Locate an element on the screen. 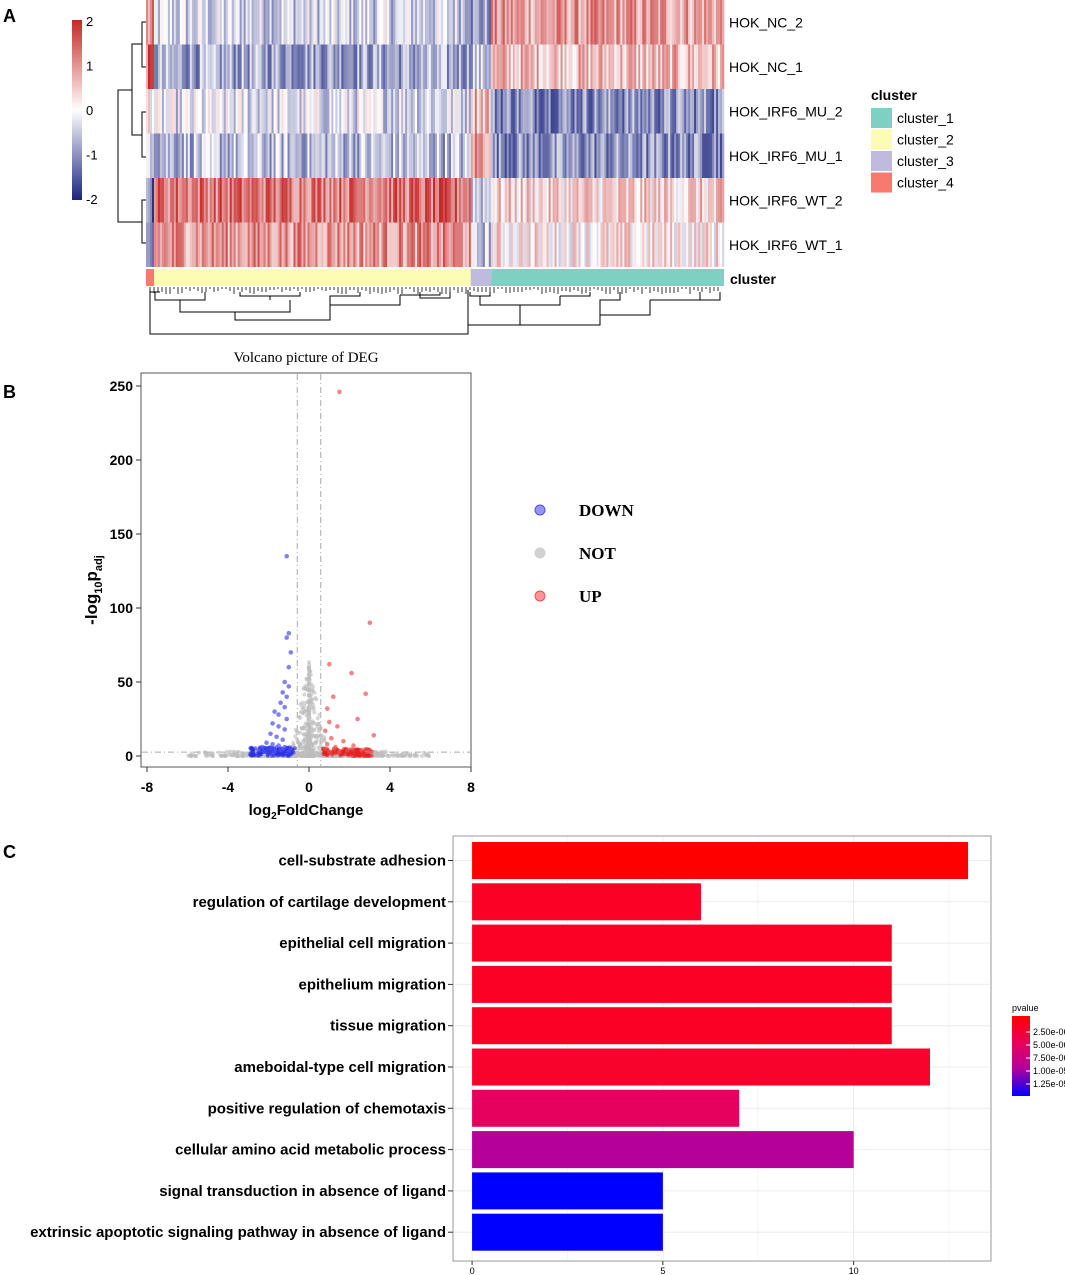  cluster-legend-title: cluster is located at coordinates (894, 95).